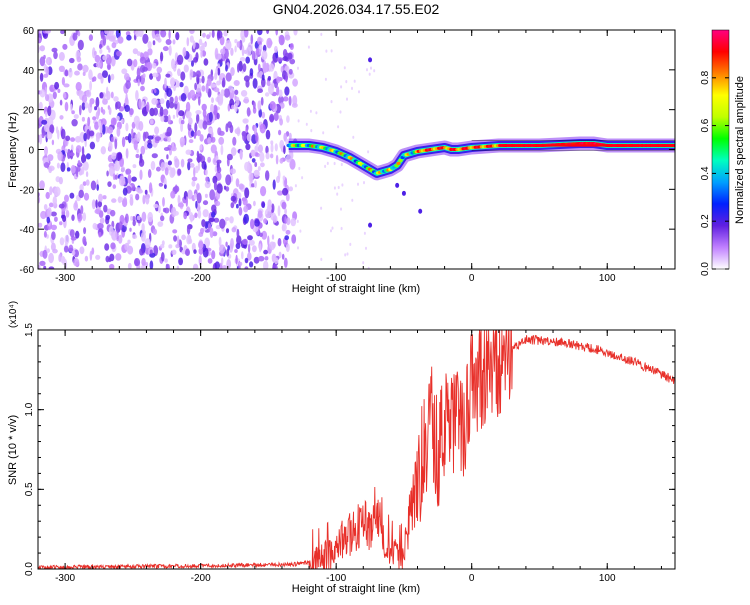  Describe the element at coordinates (472, 578) in the screenshot. I see `x-tick-label: 0` at that location.